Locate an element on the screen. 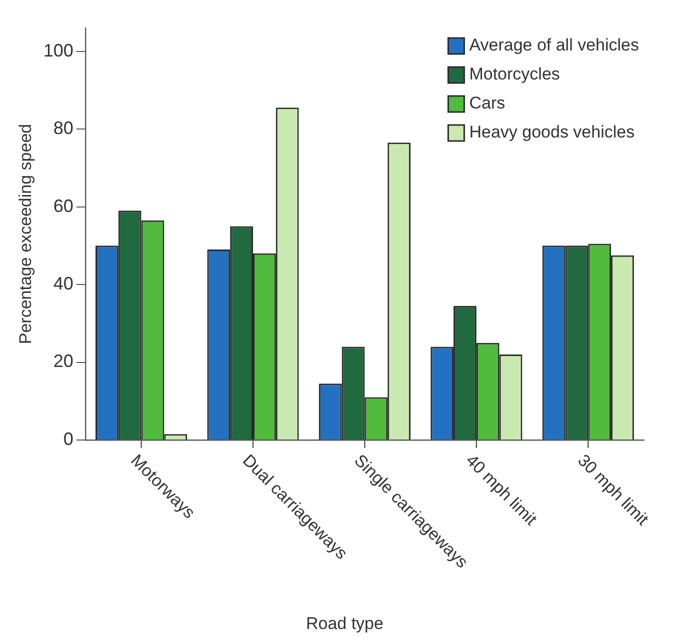 The height and width of the screenshot is (643, 692). y-tick-label: 20 is located at coordinates (63, 361).